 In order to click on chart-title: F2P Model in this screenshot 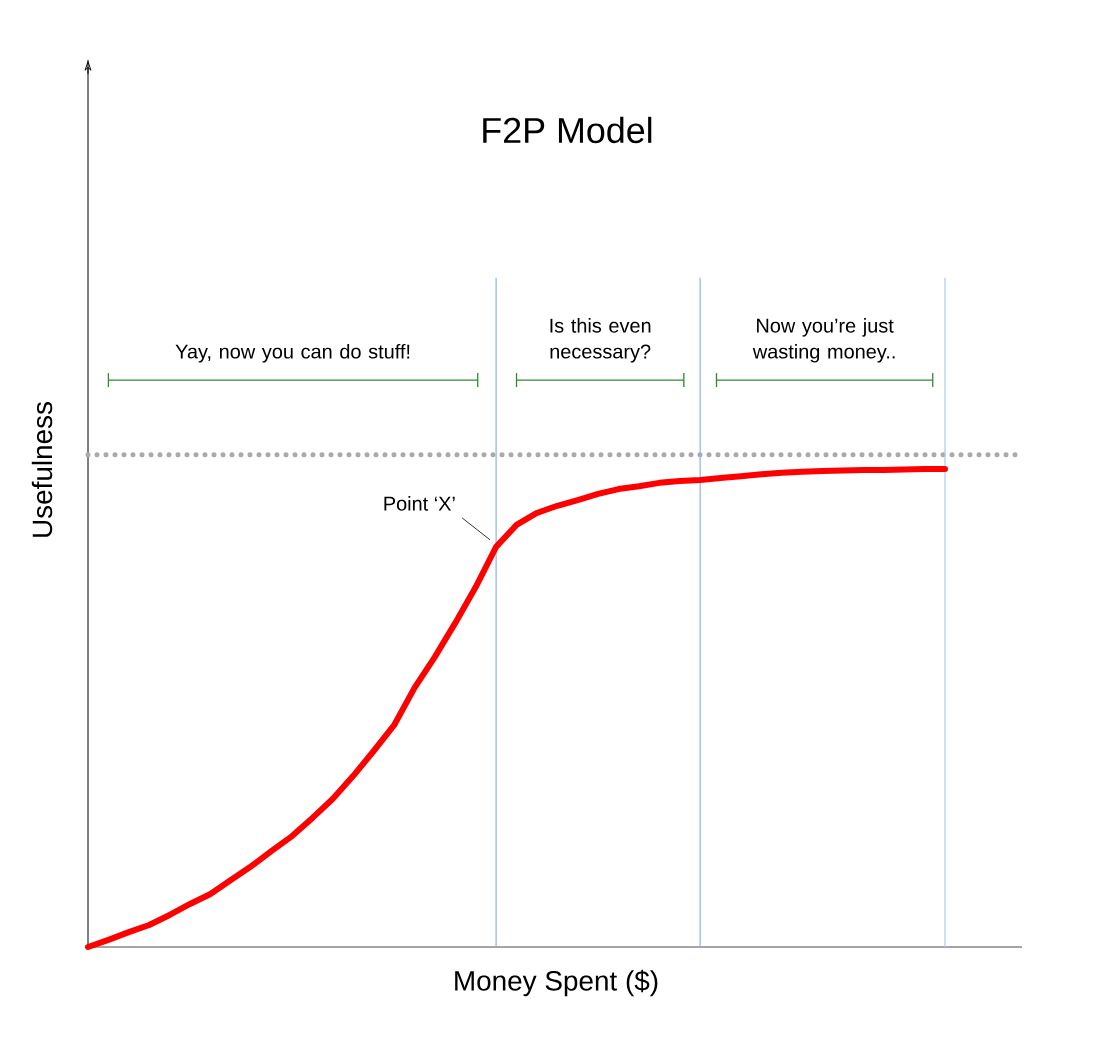, I will do `click(567, 130)`.